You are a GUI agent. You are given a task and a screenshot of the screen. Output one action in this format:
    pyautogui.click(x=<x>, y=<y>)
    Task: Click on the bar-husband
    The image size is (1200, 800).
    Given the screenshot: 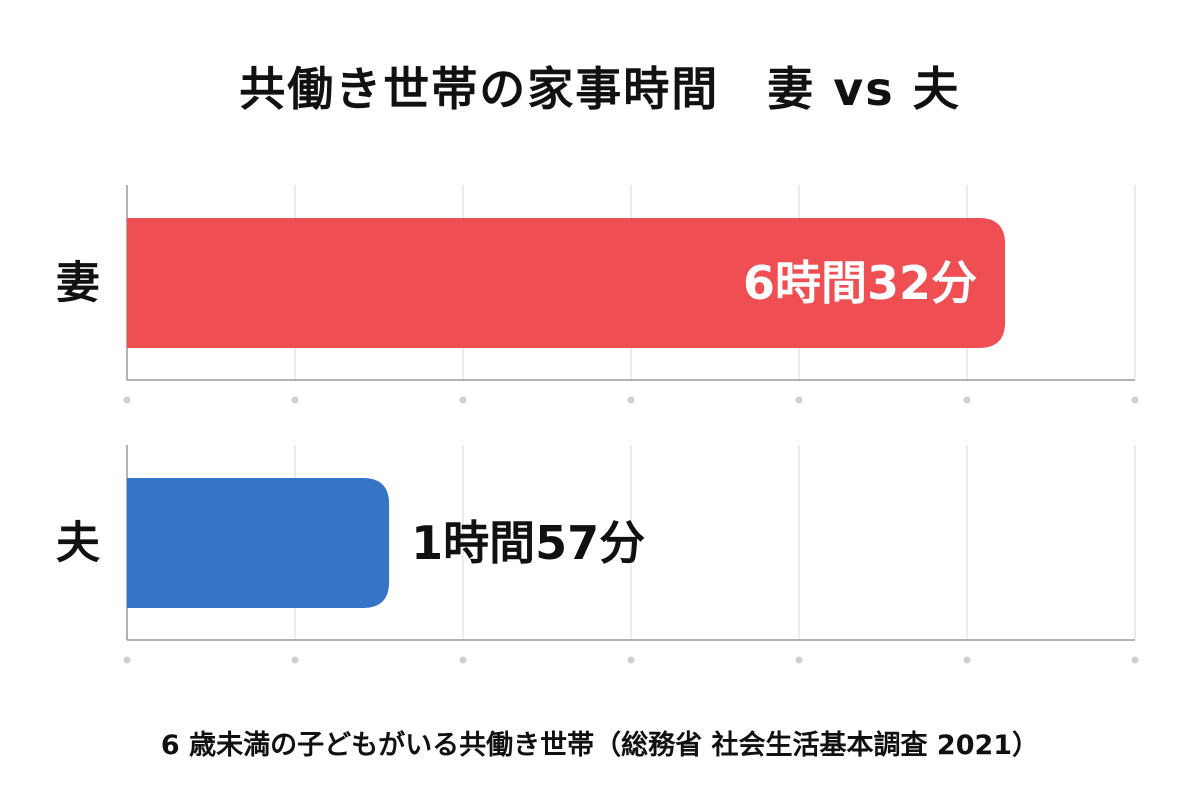 What is the action you would take?
    pyautogui.click(x=258, y=543)
    